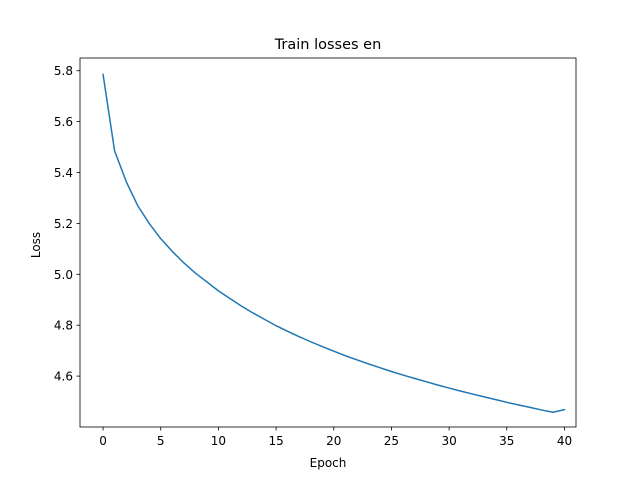  What do you see at coordinates (63, 275) in the screenshot?
I see `y-tick-label: 5.0` at bounding box center [63, 275].